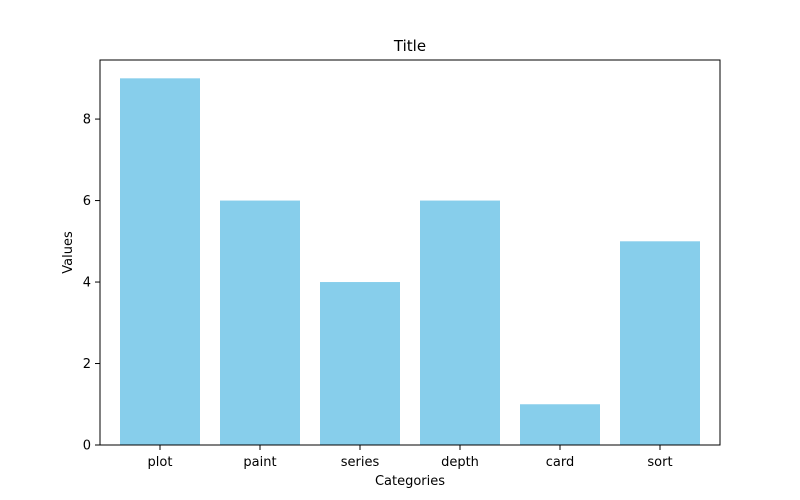  What do you see at coordinates (87, 446) in the screenshot?
I see `y-tick-label: 0` at bounding box center [87, 446].